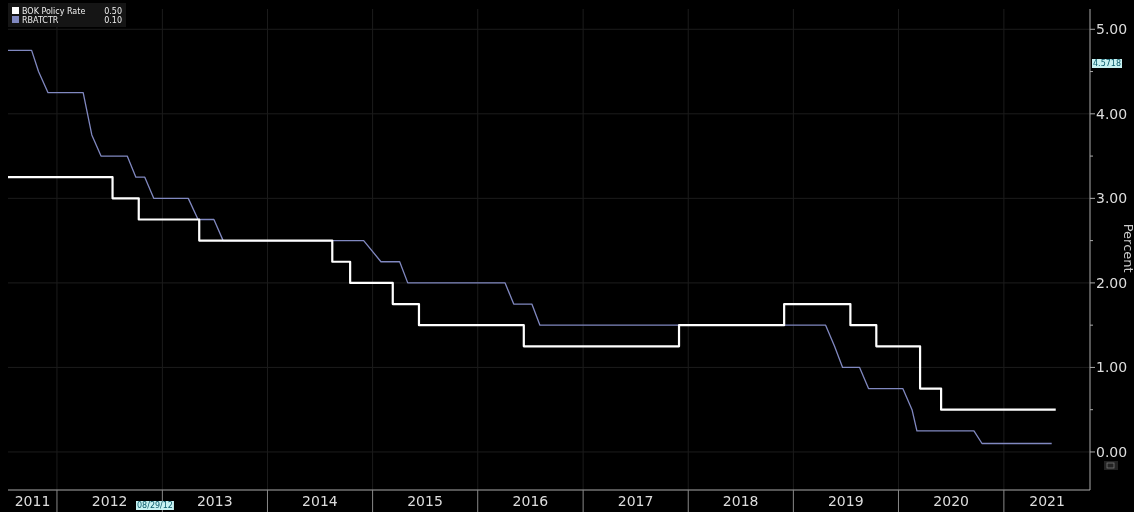  I want to click on y-tick-label: 3.00, so click(1112, 198).